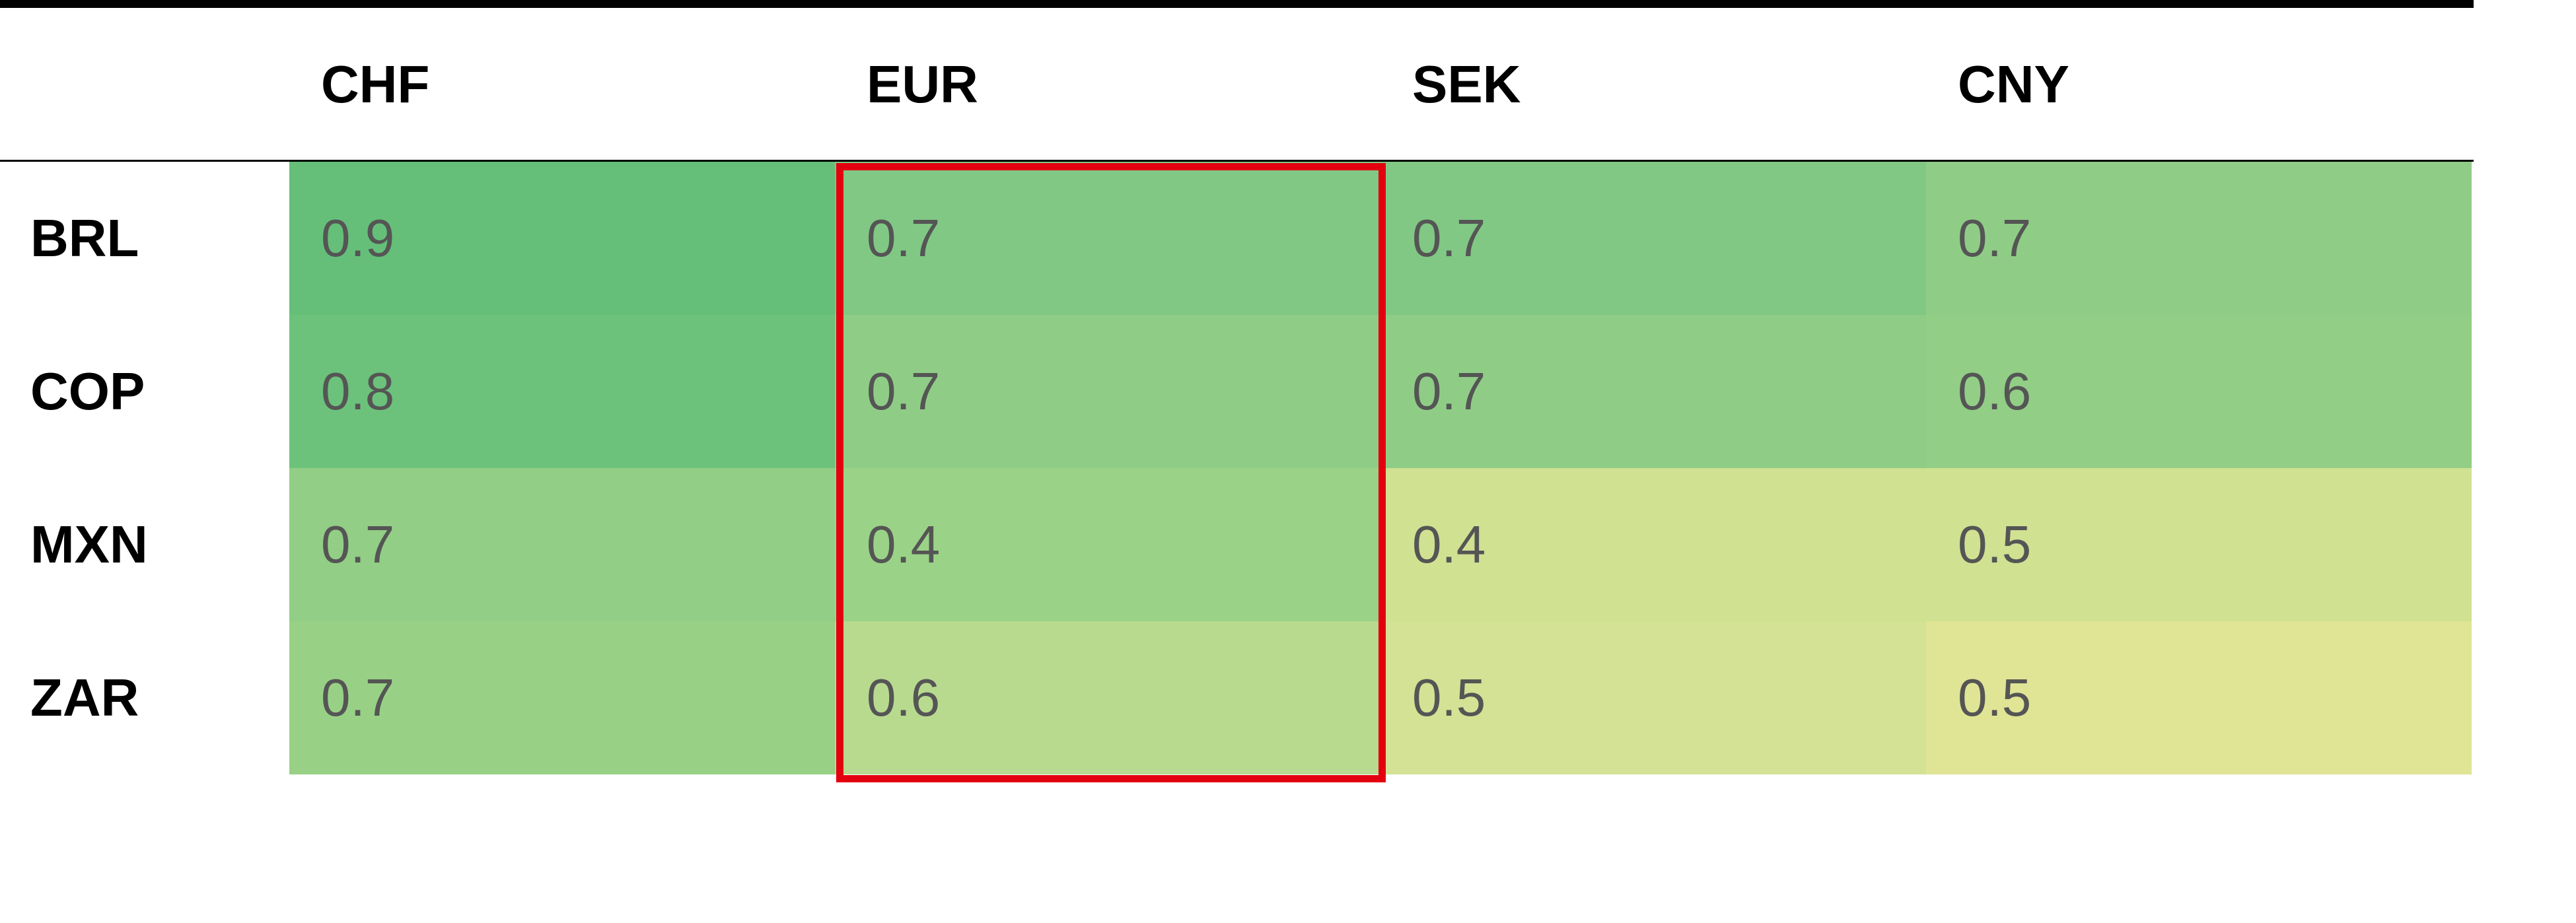 The image size is (2576, 923). What do you see at coordinates (2199, 238) in the screenshot?
I see `heatmap-cell-brl-cny` at bounding box center [2199, 238].